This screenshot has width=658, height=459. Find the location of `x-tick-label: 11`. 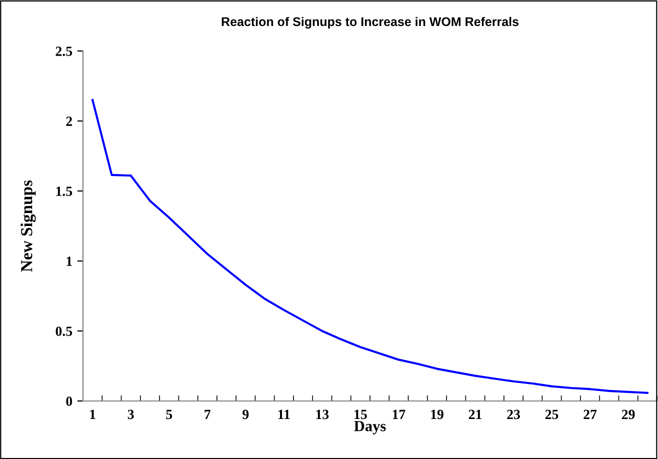

x-tick-label: 11 is located at coordinates (284, 414).